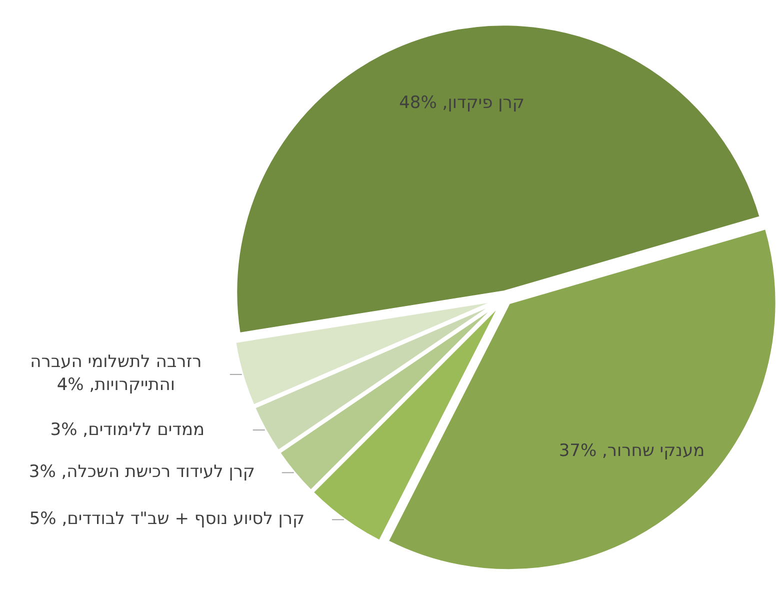  Describe the element at coordinates (142, 472) in the screenshot. I see `slice-label: קרן לעידוד רכישת השכלה, 3%` at that location.